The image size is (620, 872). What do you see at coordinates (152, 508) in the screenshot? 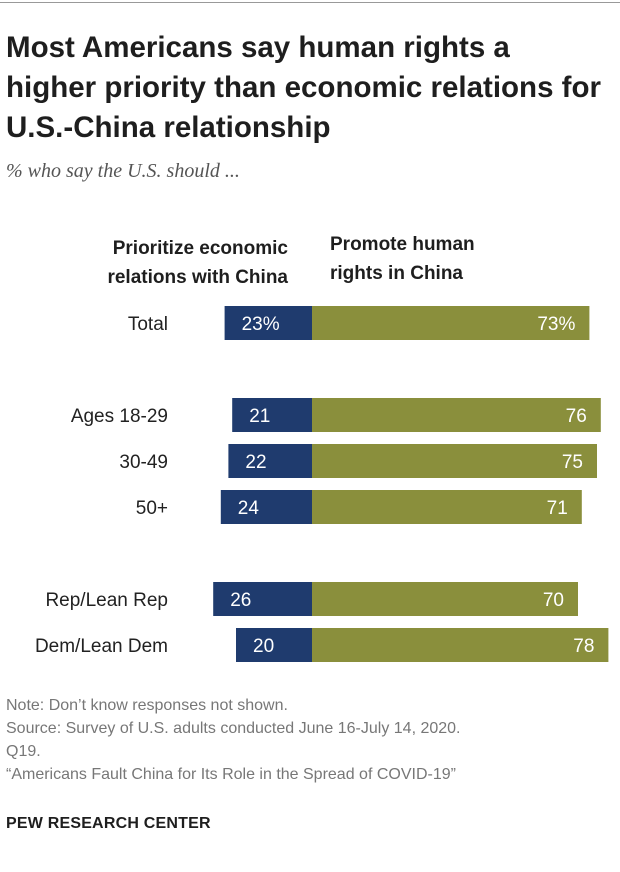
I see `category-label-50: 50+` at bounding box center [152, 508].